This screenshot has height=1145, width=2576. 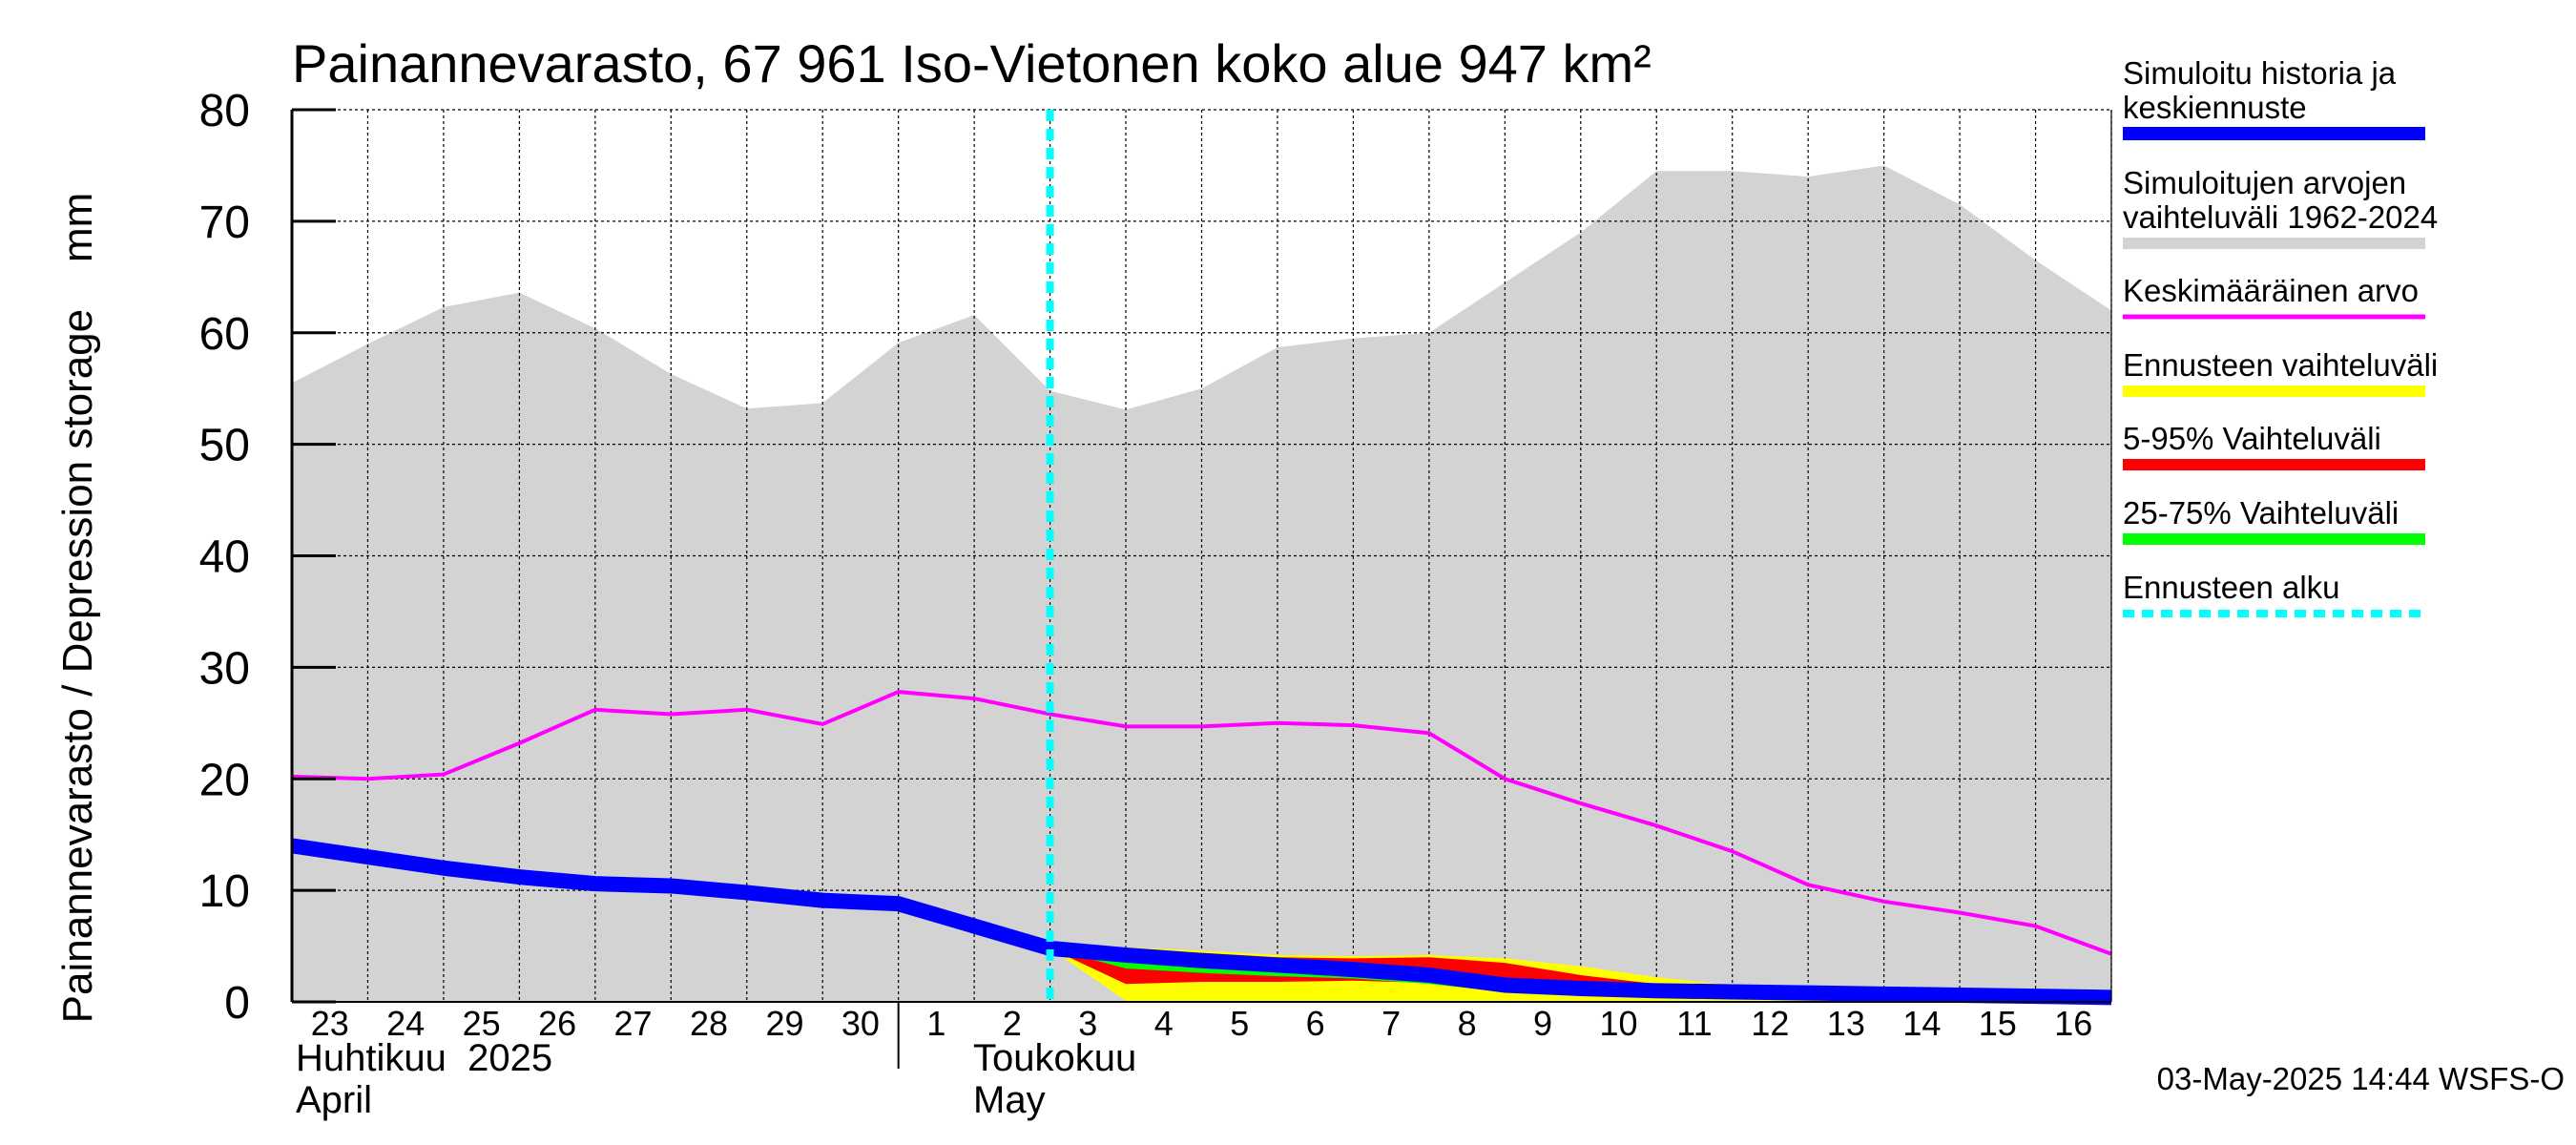 What do you see at coordinates (1467, 1023) in the screenshot?
I see `x-tick-label: 8` at bounding box center [1467, 1023].